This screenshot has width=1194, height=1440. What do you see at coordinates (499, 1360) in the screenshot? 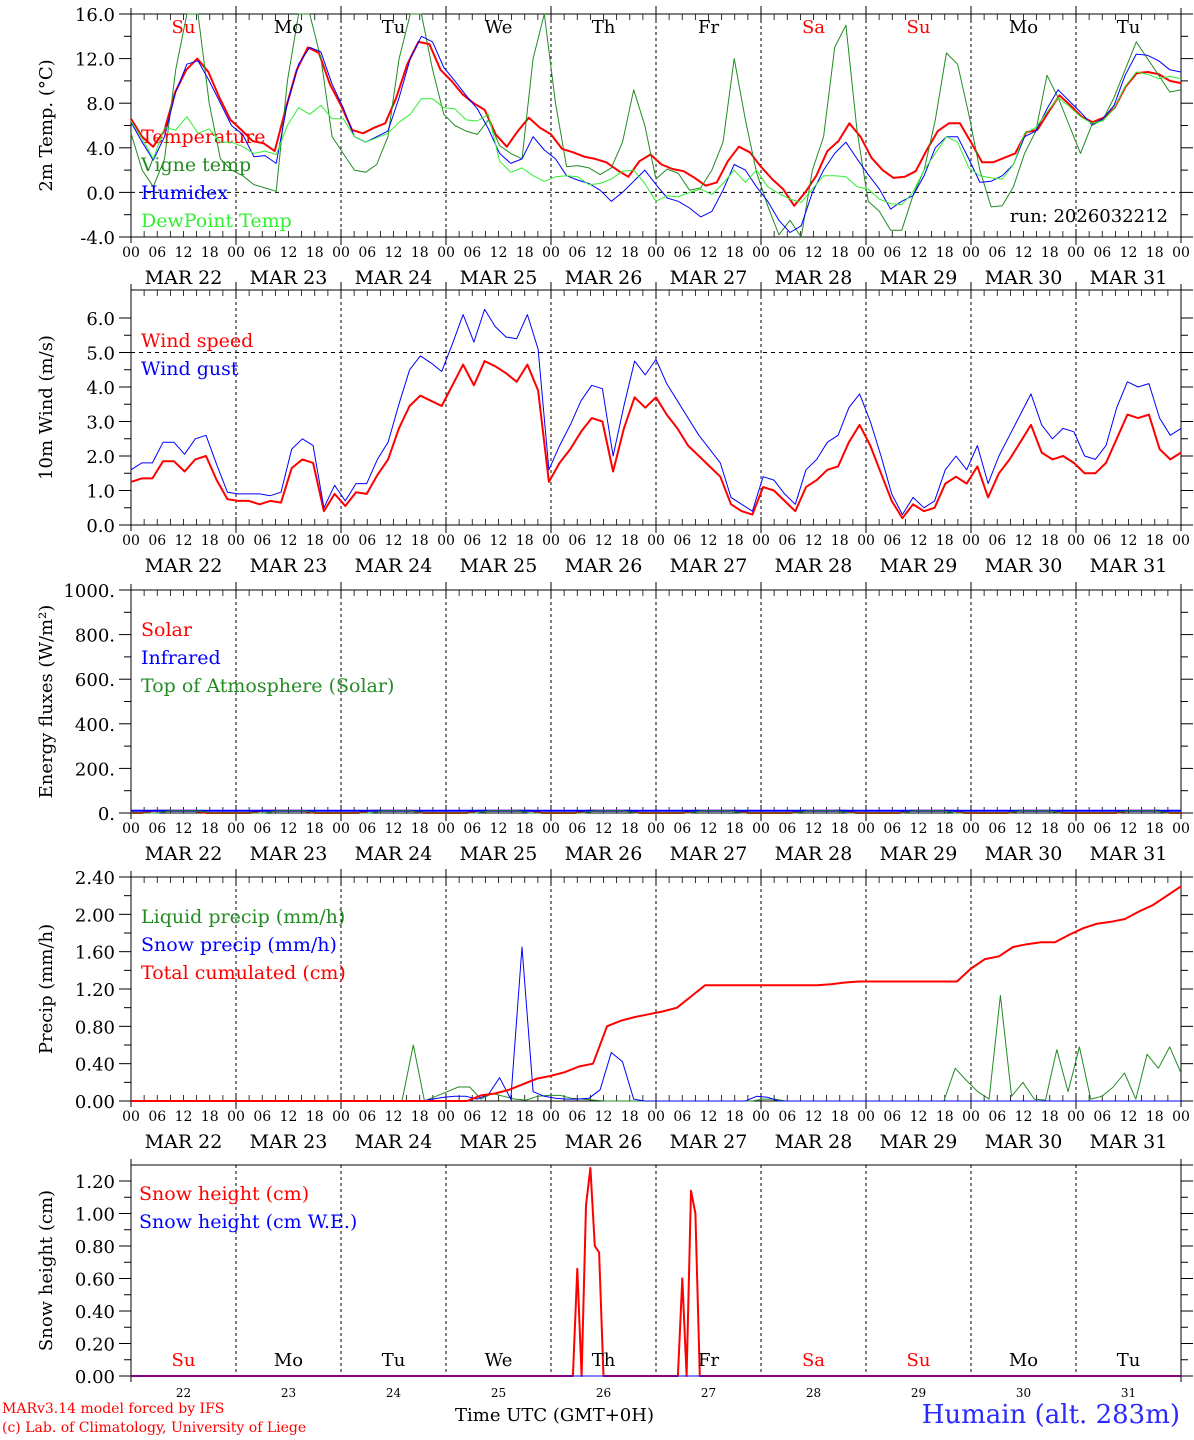
I see `weekday-label: We` at bounding box center [499, 1360].